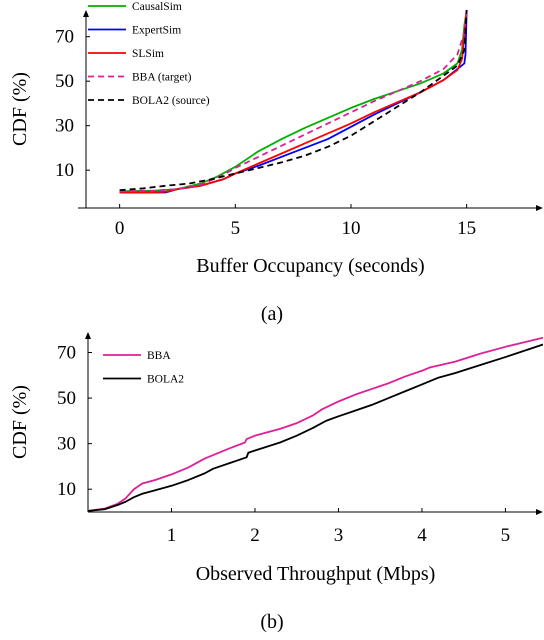 This screenshot has height=640, width=544. Describe the element at coordinates (310, 266) in the screenshot. I see `x-axis-label: Buffer Occupancy (seconds)` at that location.